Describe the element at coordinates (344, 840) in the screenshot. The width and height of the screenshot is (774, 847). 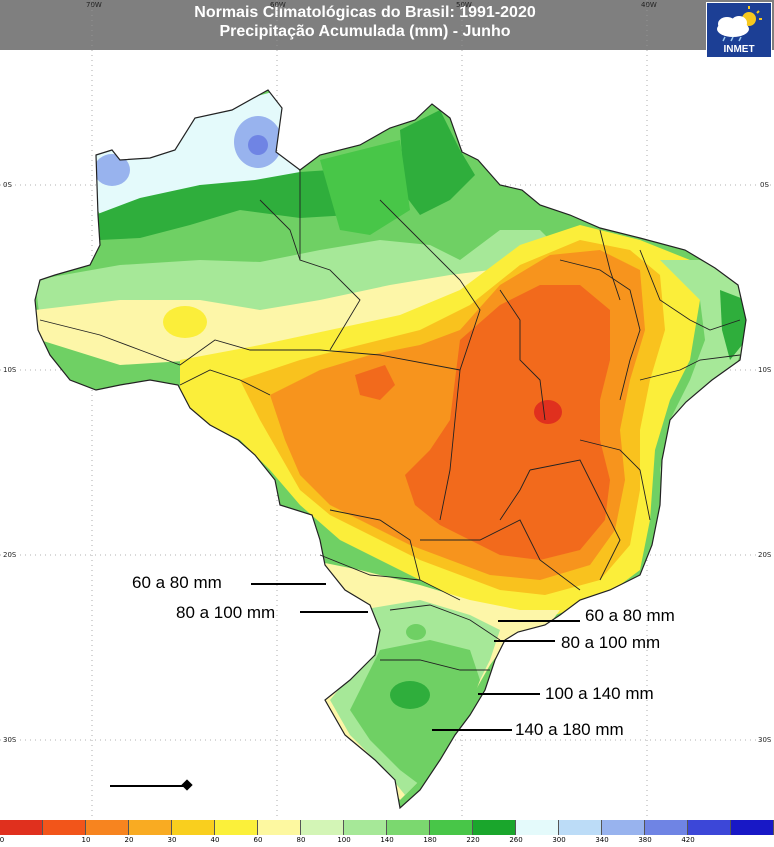
I see `legend-tick-label: 100` at that location.